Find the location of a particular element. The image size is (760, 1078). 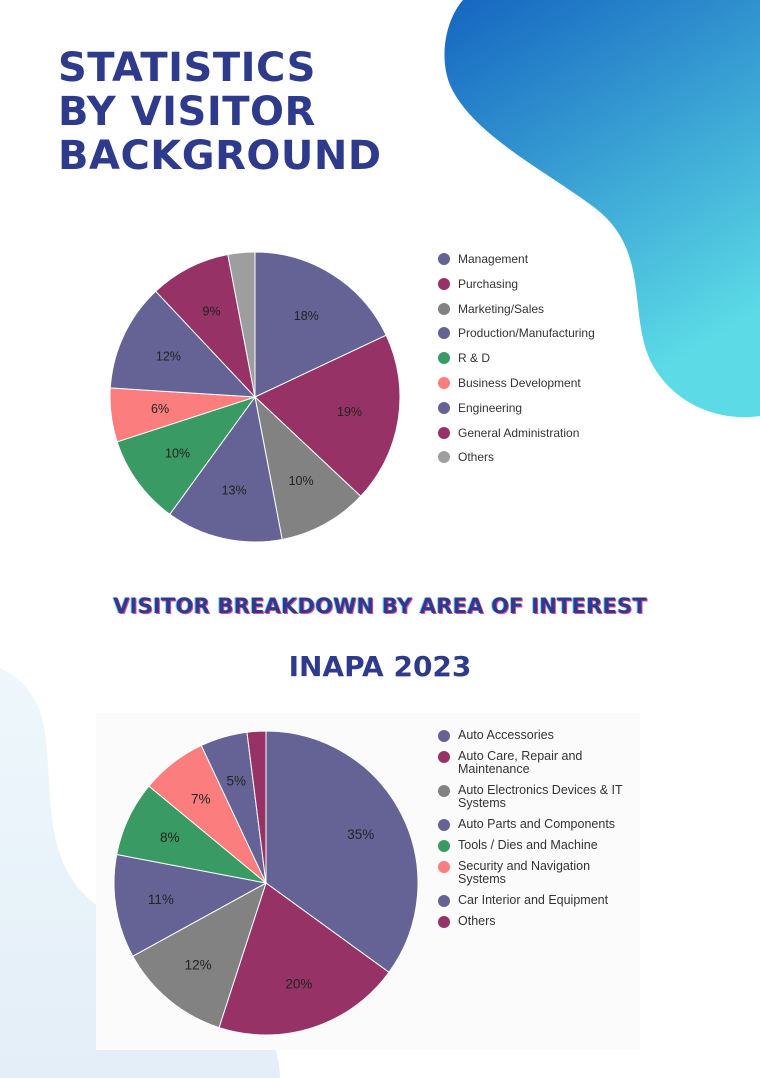

pie-data-label: 7% is located at coordinates (201, 798).